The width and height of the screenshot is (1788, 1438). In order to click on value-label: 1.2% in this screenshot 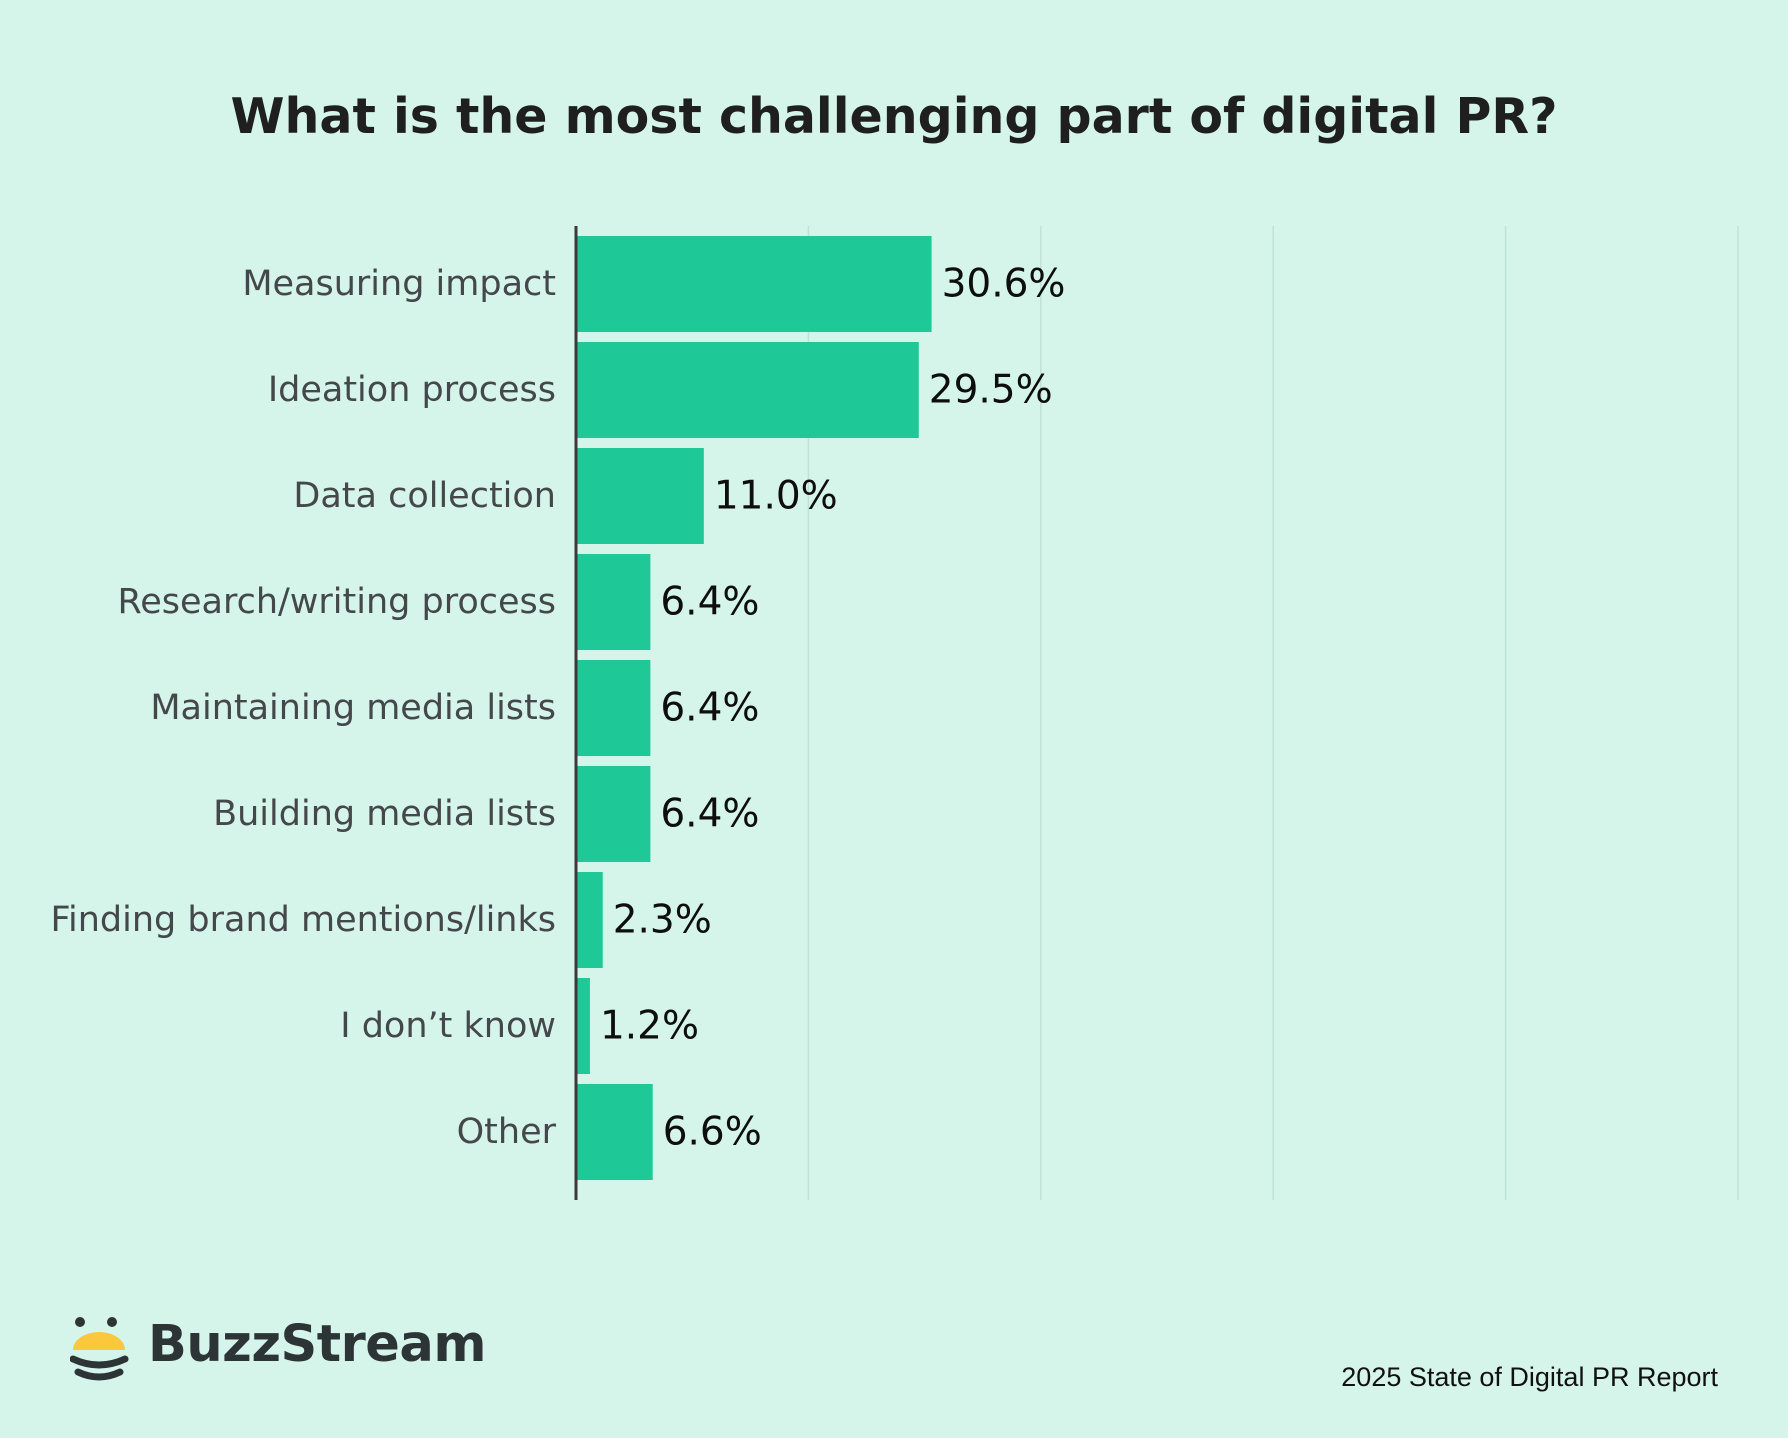, I will do `click(649, 1026)`.